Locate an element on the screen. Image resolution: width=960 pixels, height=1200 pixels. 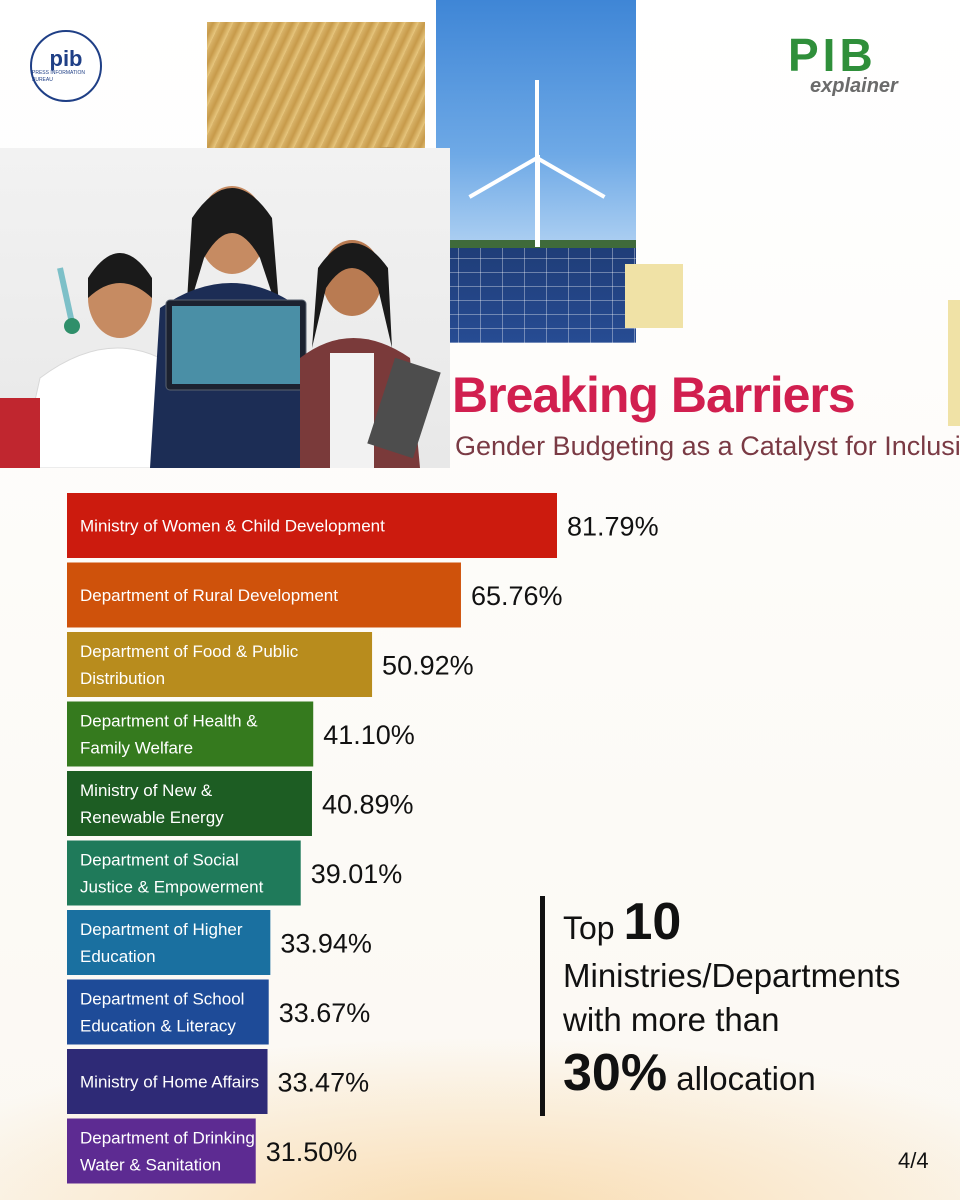
bar-value-label: 33.94% is located at coordinates (326, 944).